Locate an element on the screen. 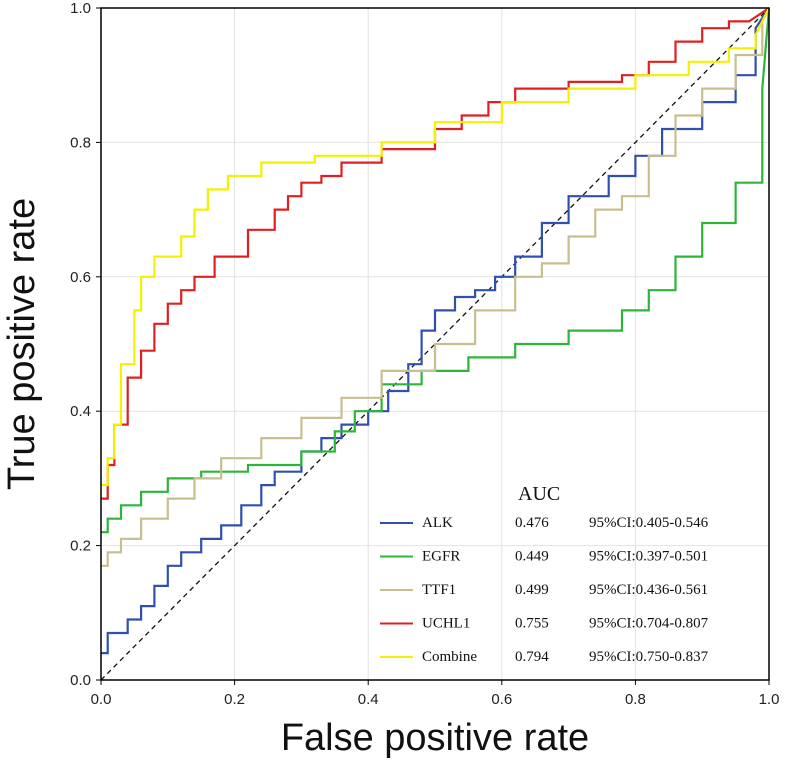  legend-auc-alk: 0.476 is located at coordinates (532, 523).